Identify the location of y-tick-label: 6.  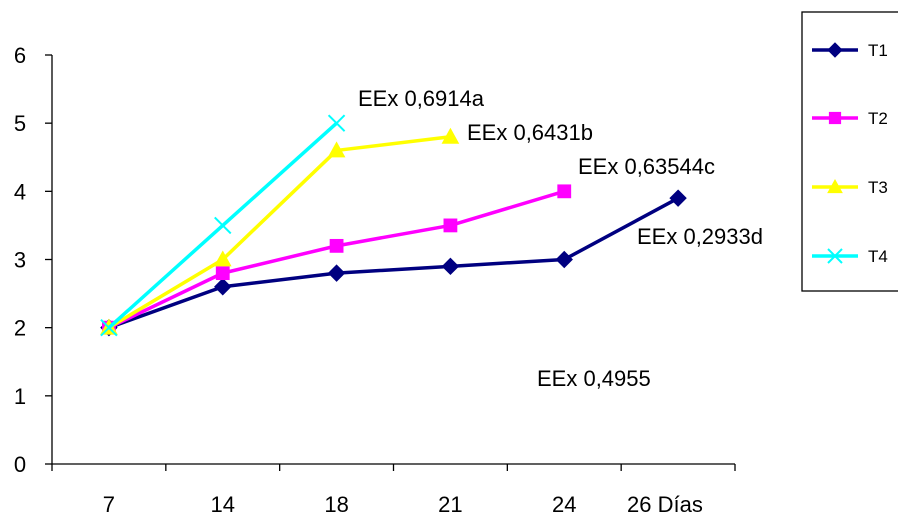
(20, 55).